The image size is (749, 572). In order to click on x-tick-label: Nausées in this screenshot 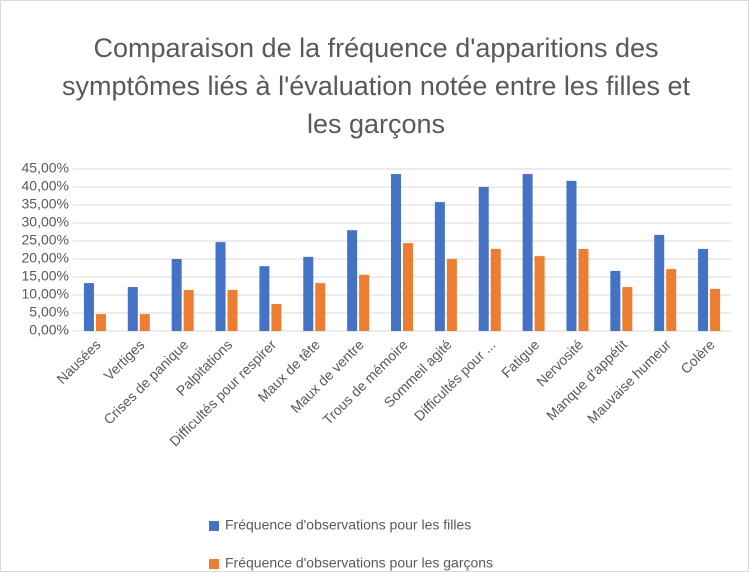, I will do `click(78, 361)`.